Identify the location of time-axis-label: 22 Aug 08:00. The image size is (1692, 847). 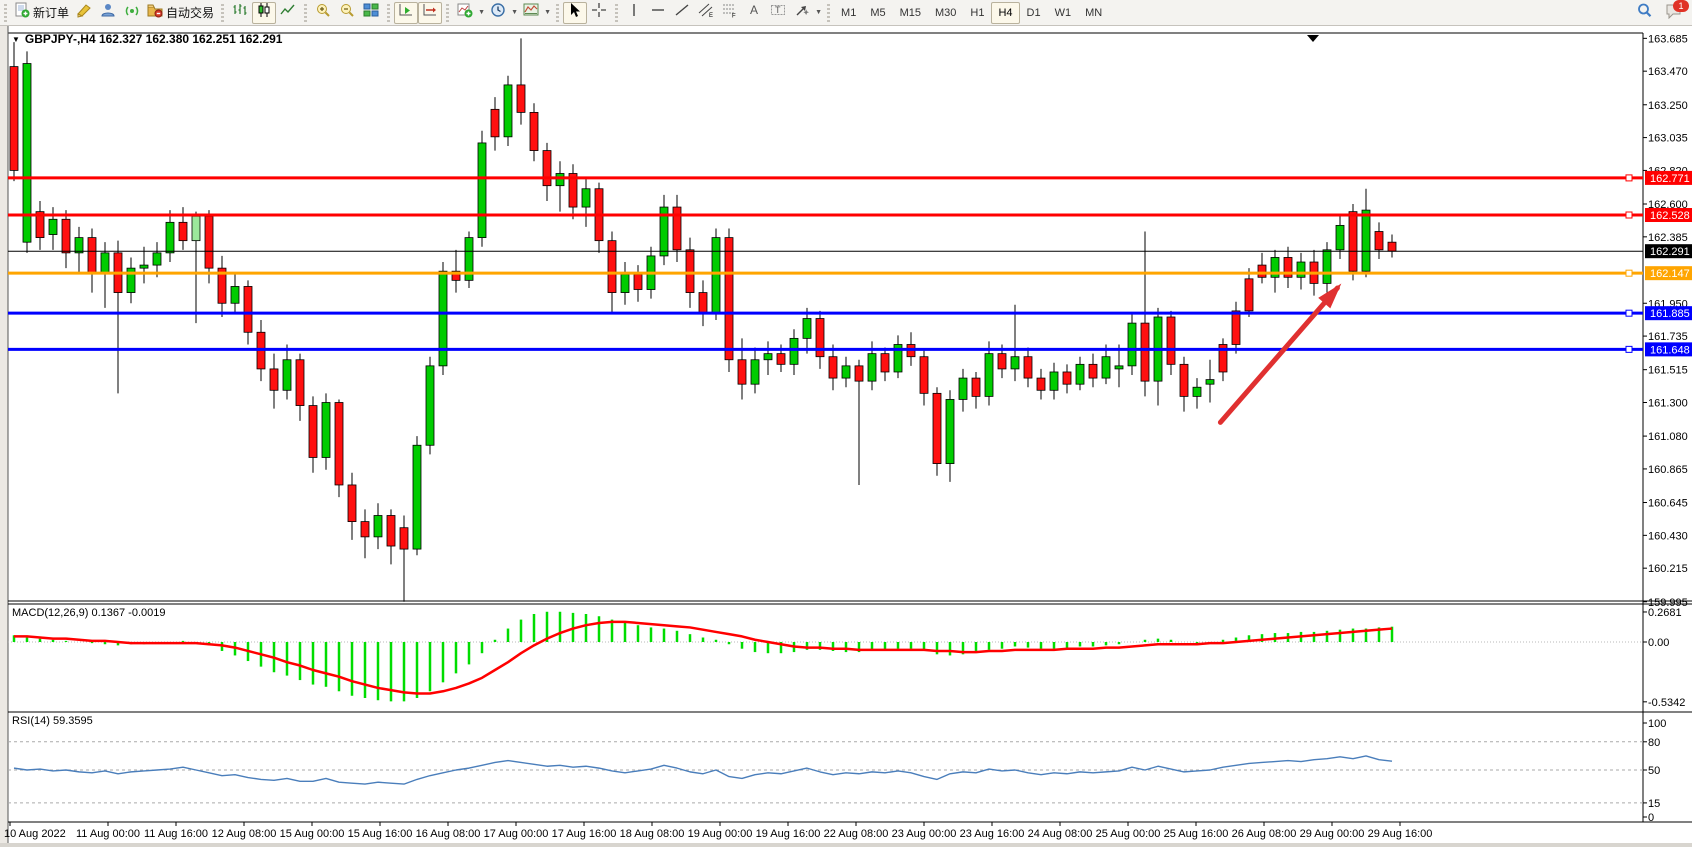
(856, 834).